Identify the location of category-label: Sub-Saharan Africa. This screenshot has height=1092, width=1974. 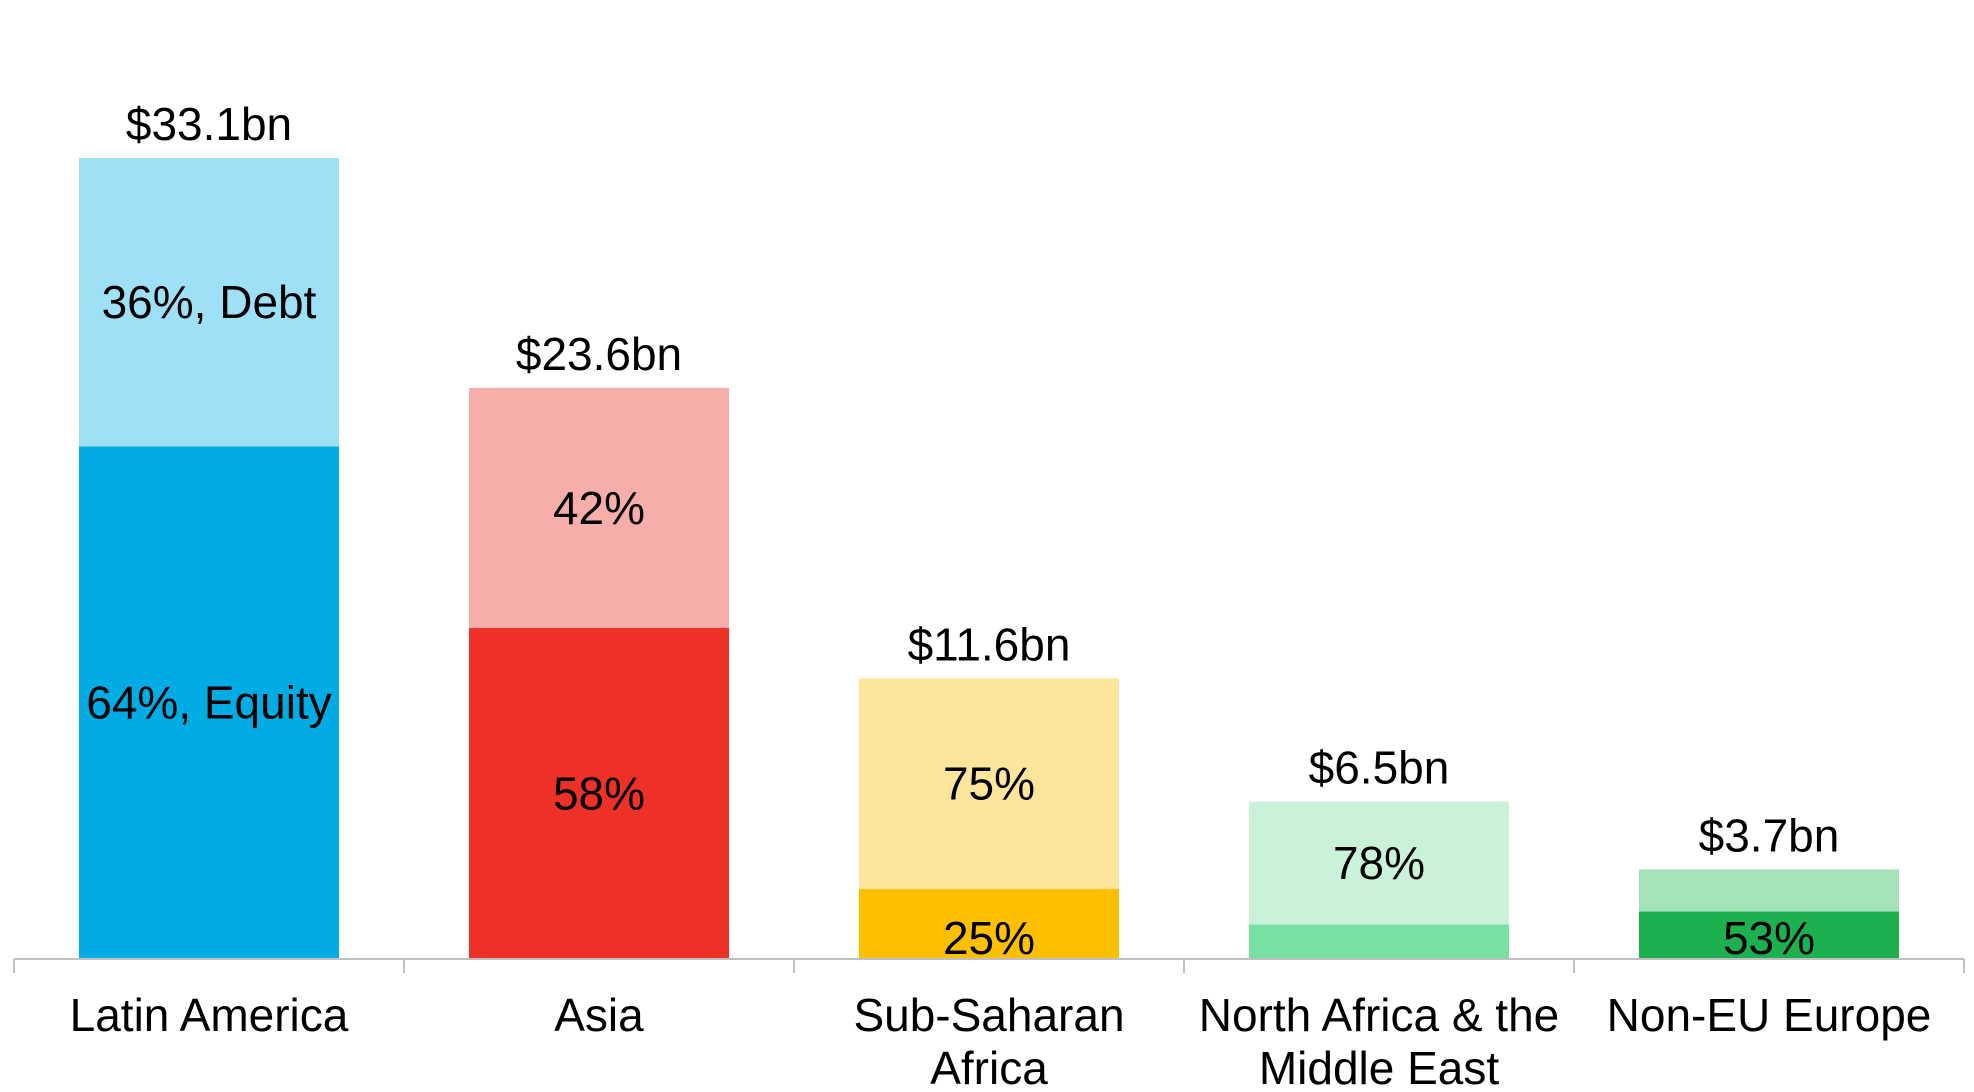
(988, 1040).